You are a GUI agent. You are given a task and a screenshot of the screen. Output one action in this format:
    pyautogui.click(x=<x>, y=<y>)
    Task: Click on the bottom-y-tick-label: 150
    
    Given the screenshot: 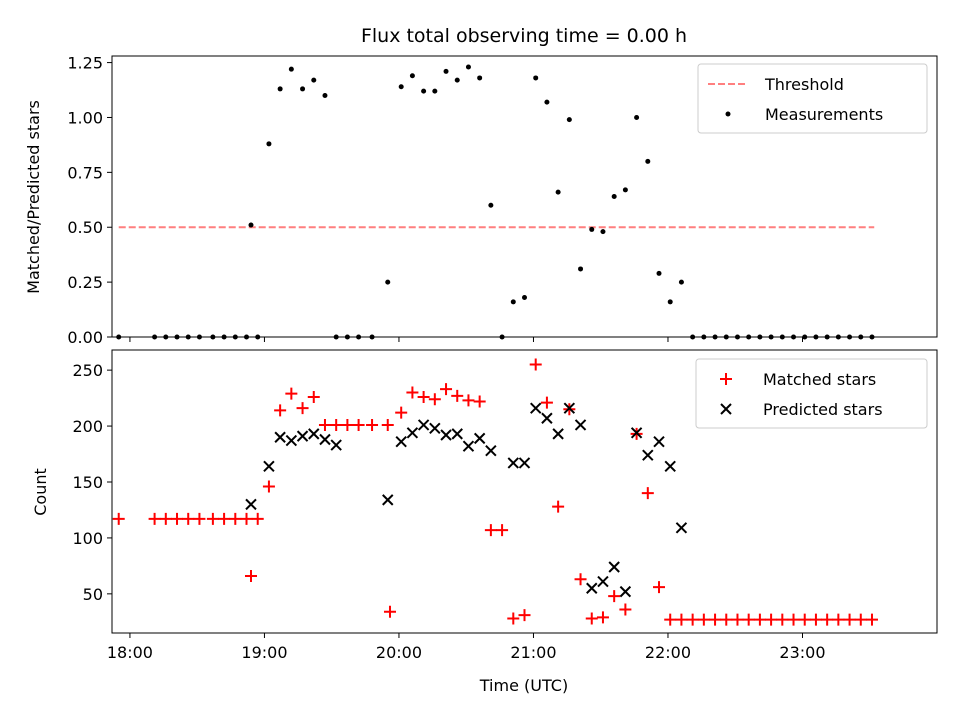 What is the action you would take?
    pyautogui.click(x=87, y=482)
    